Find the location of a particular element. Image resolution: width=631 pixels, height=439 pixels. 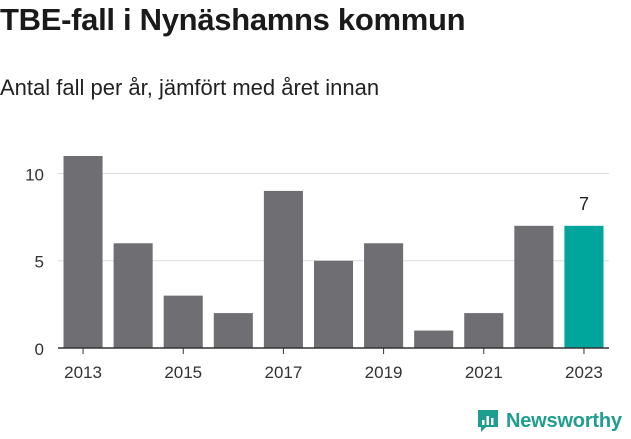

bar-2016 is located at coordinates (233, 330).